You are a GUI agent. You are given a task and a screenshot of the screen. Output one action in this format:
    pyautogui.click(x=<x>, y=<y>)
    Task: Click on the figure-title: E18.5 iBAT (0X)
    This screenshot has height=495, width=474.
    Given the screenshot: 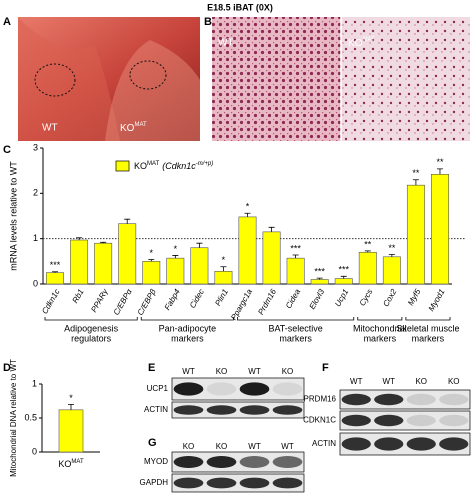 What is the action you would take?
    pyautogui.click(x=240, y=7)
    